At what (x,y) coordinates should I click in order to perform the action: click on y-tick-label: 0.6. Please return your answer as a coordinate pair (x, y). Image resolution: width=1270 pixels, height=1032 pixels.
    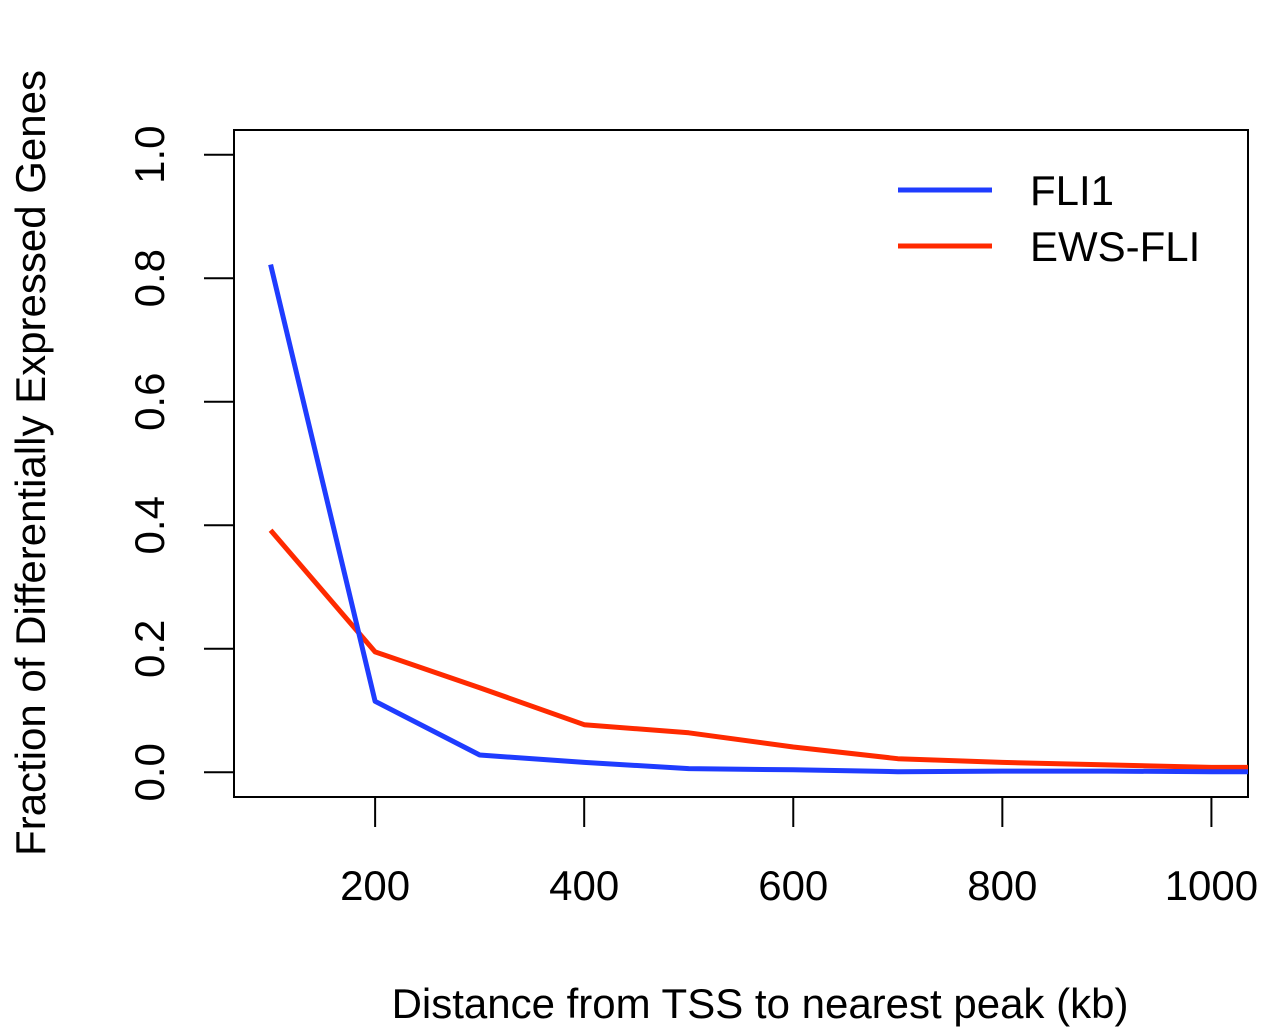
    Looking at the image, I should click on (149, 402).